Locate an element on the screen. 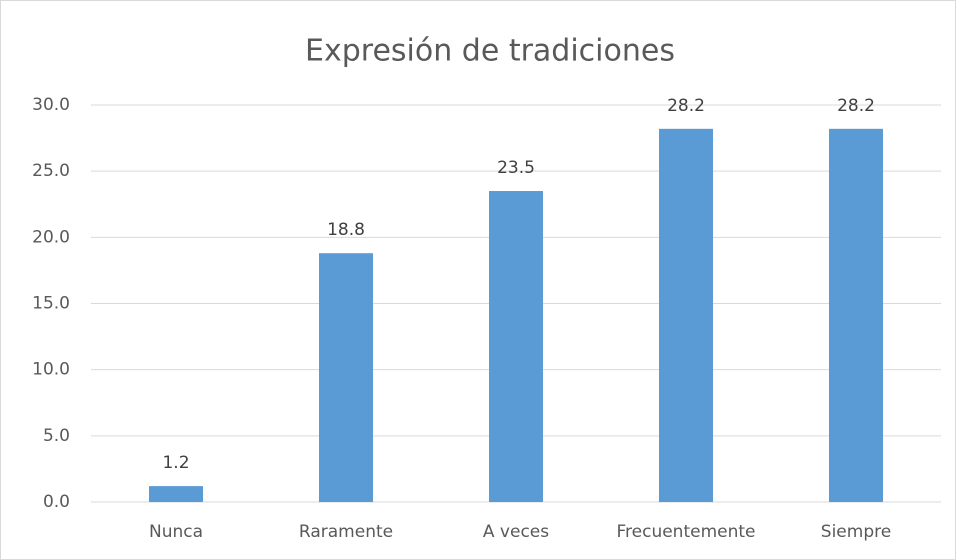  y-tick-label: 30.0 is located at coordinates (51, 105).